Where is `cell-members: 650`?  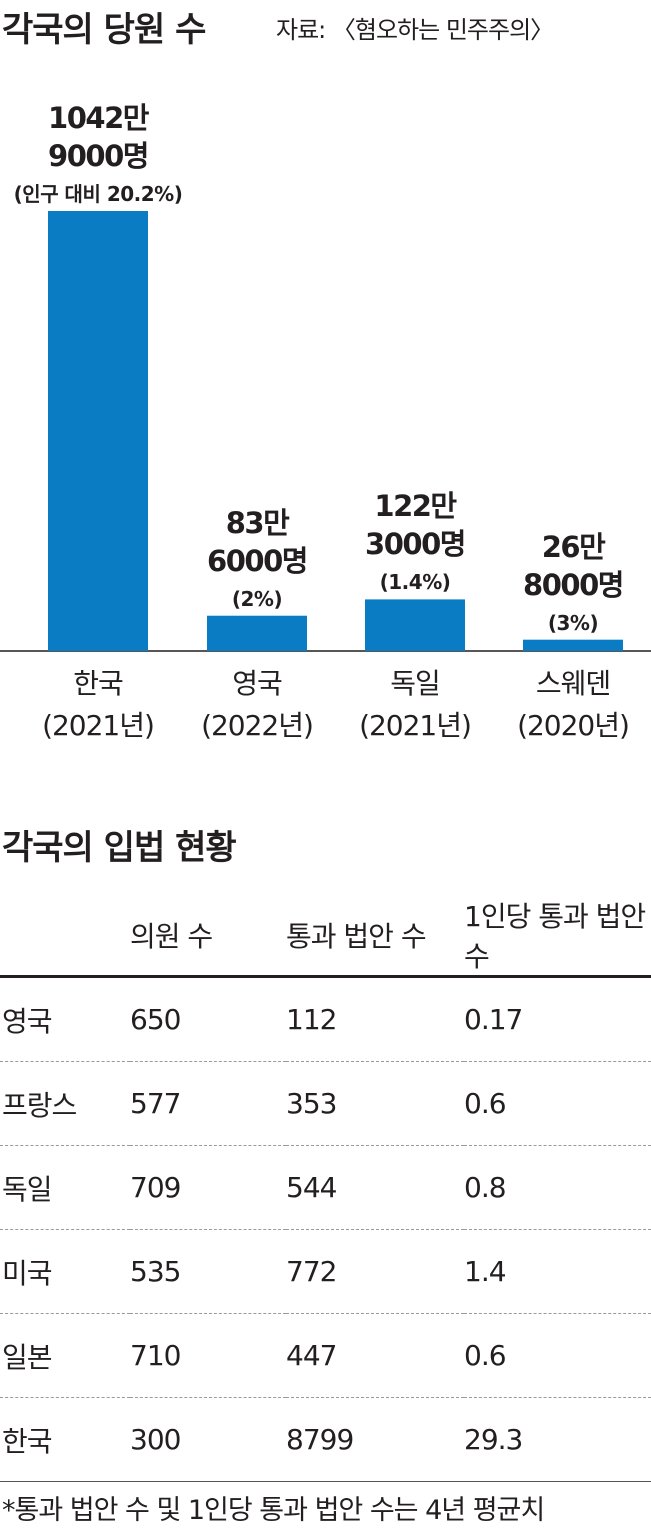 cell-members: 650 is located at coordinates (155, 1019).